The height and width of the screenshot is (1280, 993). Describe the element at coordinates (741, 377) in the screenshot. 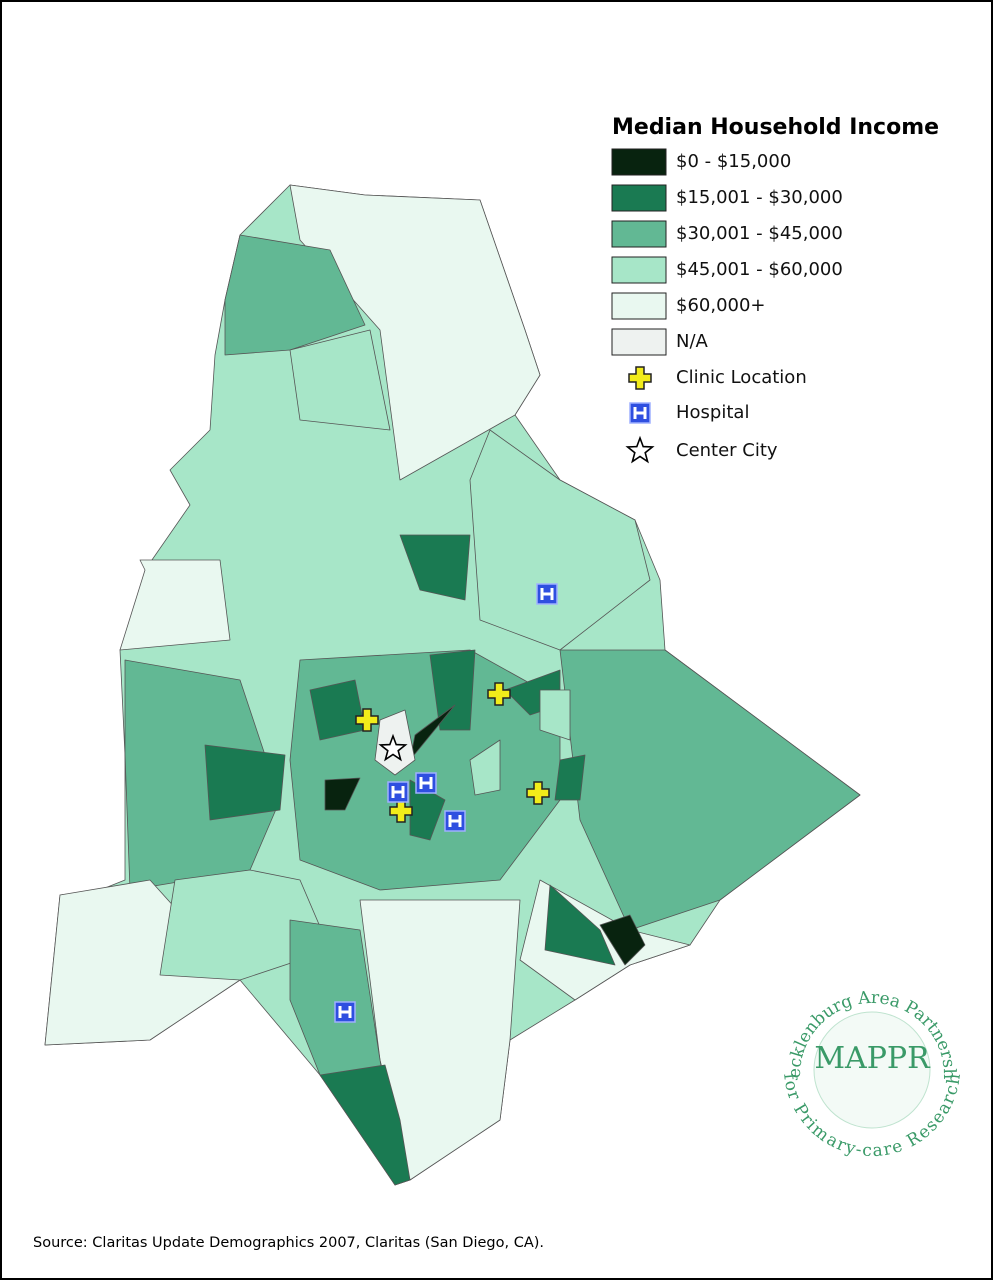

I see `legend-label: Clinic Location` at that location.